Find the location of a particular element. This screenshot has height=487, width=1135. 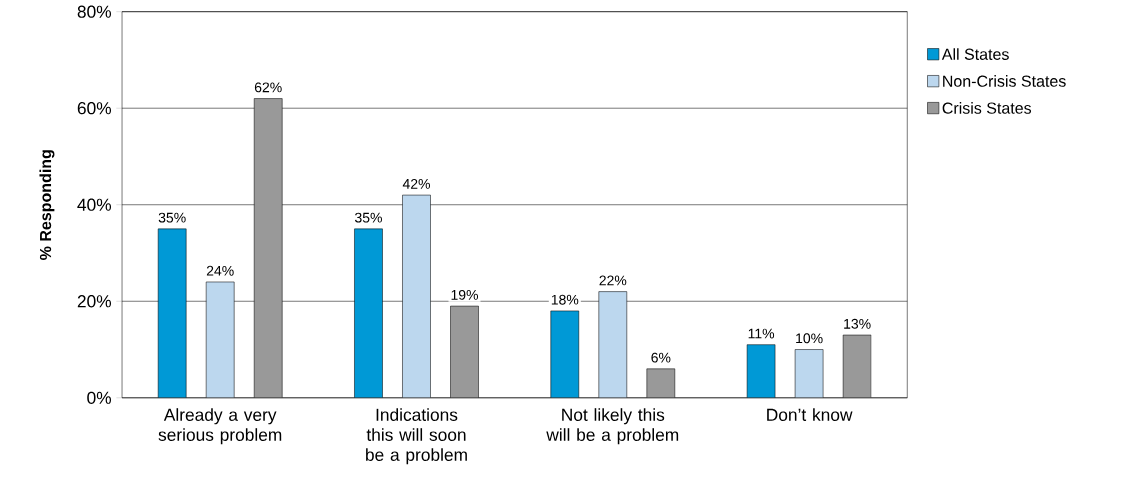

y-tick-label: 60% is located at coordinates (94, 108).